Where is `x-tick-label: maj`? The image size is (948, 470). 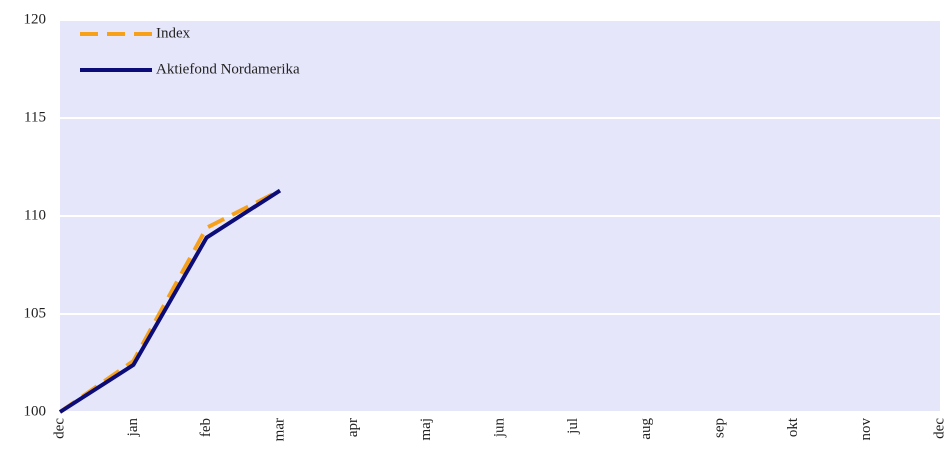
x-tick-label: maj is located at coordinates (426, 429).